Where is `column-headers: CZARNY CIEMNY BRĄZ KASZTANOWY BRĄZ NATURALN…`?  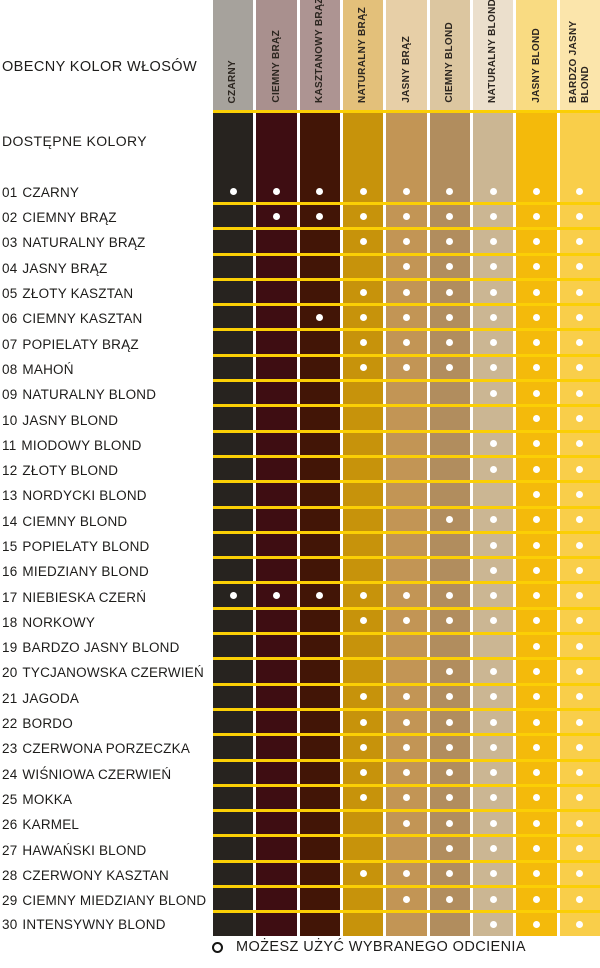 column-headers: CZARNY CIEMNY BRĄZ KASZTANOWY BRĄZ NATURALN… is located at coordinates (406, 55).